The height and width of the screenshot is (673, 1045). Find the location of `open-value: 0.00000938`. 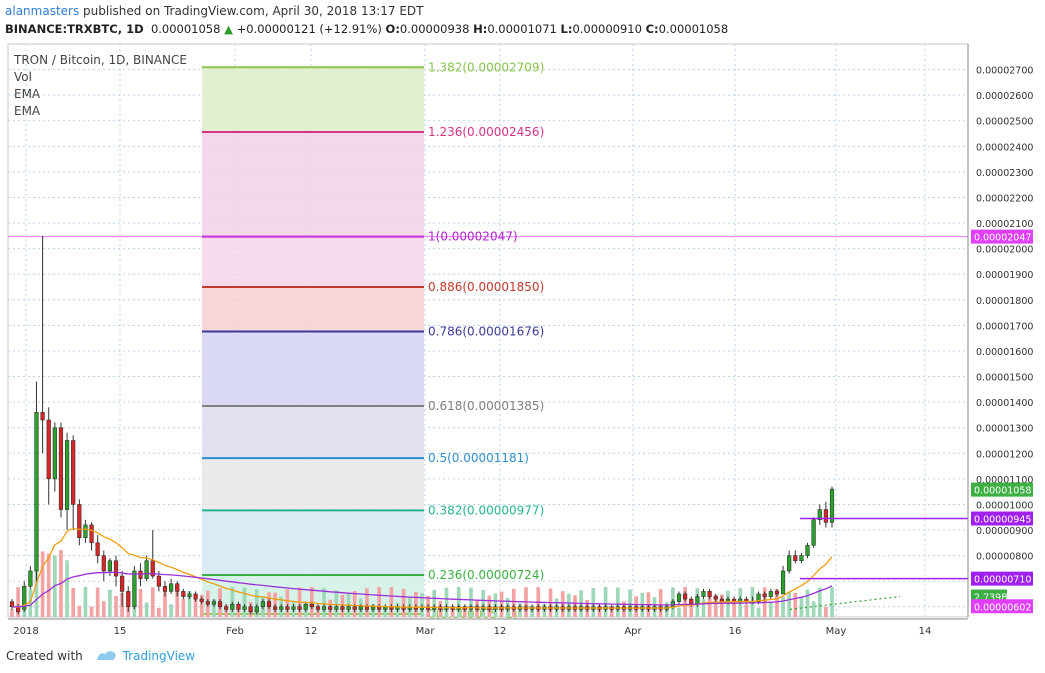

open-value: 0.00000938 is located at coordinates (434, 29).